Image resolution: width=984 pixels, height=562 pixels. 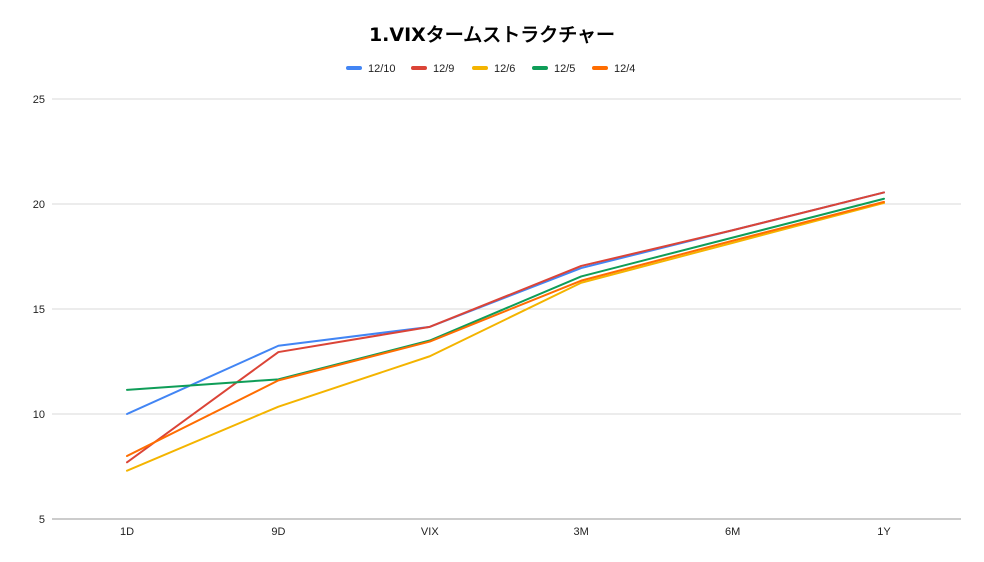 I want to click on y-axis-ticks: 5 10 15 20 25, so click(x=39, y=310).